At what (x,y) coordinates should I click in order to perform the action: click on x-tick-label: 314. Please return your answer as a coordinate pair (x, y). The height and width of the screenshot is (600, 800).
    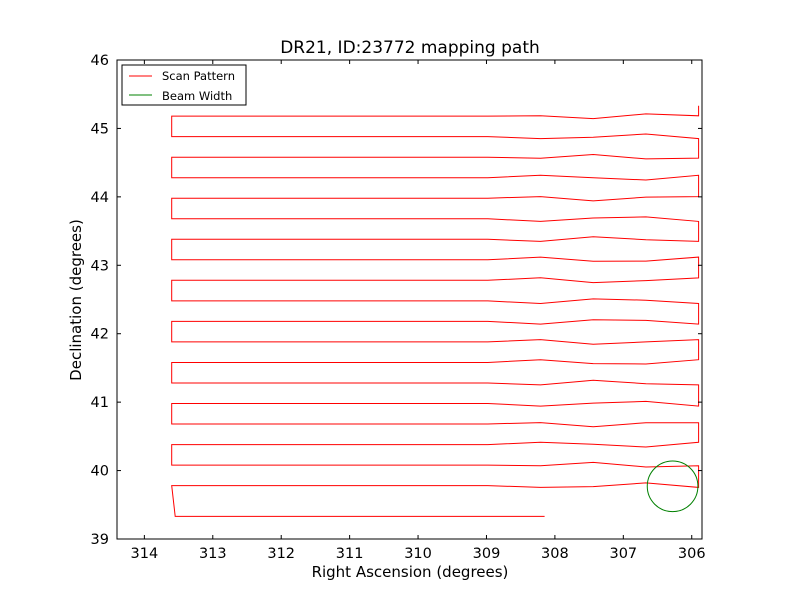
    Looking at the image, I should click on (145, 554).